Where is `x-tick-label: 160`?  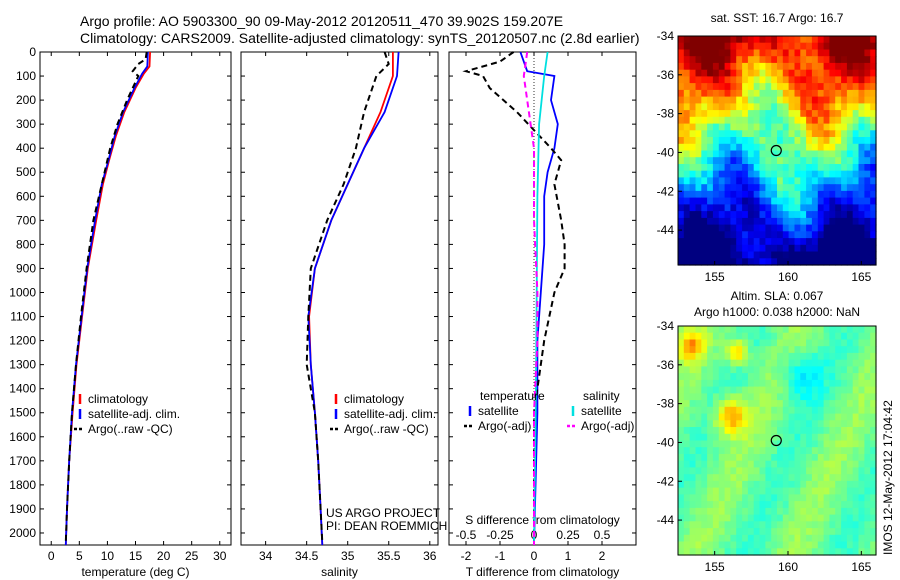
x-tick-label: 160 is located at coordinates (788, 567).